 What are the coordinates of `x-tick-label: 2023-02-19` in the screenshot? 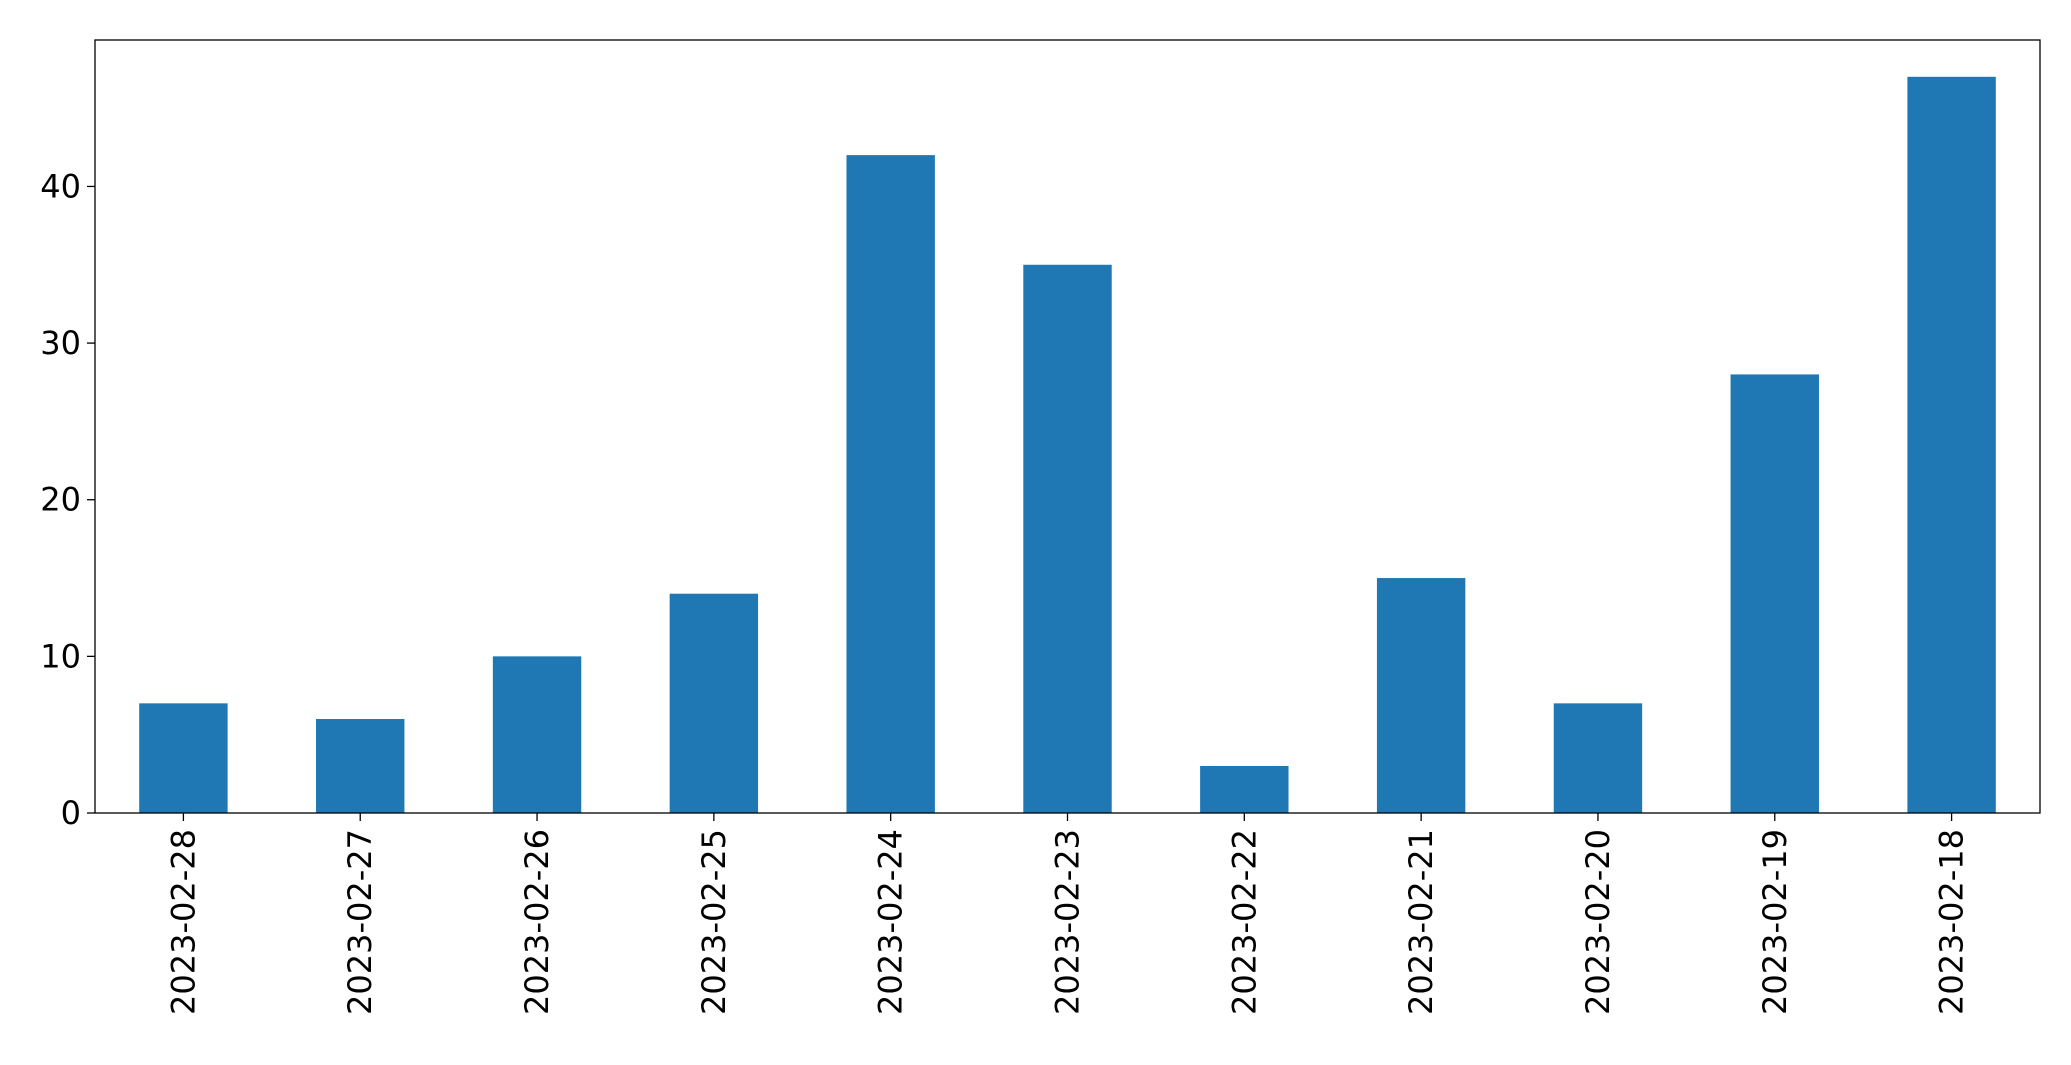 It's located at (1775, 922).